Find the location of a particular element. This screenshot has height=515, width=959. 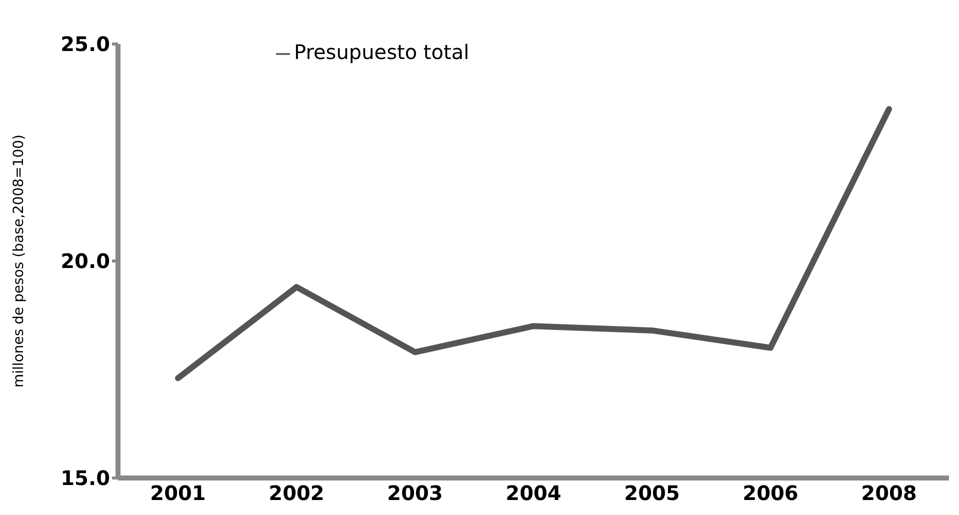

y-tick-label: 20.0 is located at coordinates (85, 261).